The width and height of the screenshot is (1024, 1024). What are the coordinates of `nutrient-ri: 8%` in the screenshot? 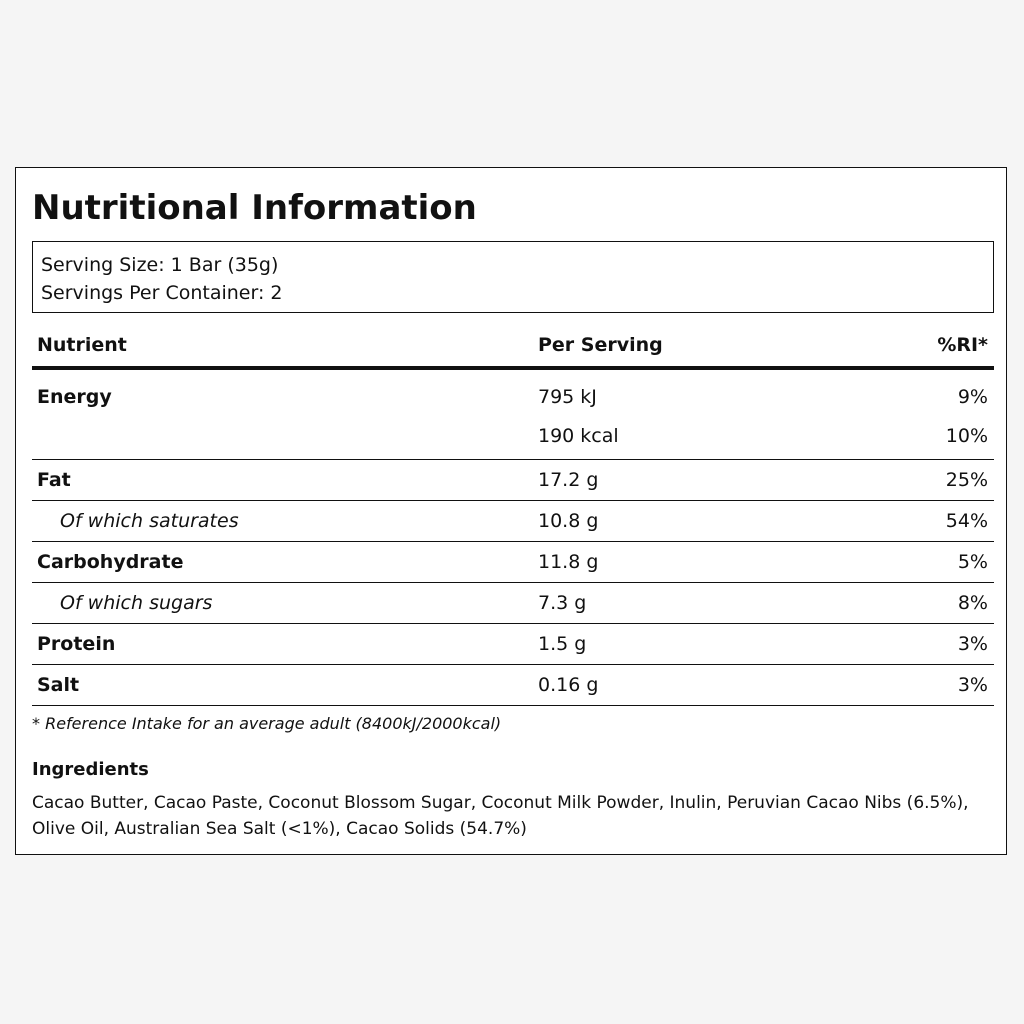 It's located at (972, 603).